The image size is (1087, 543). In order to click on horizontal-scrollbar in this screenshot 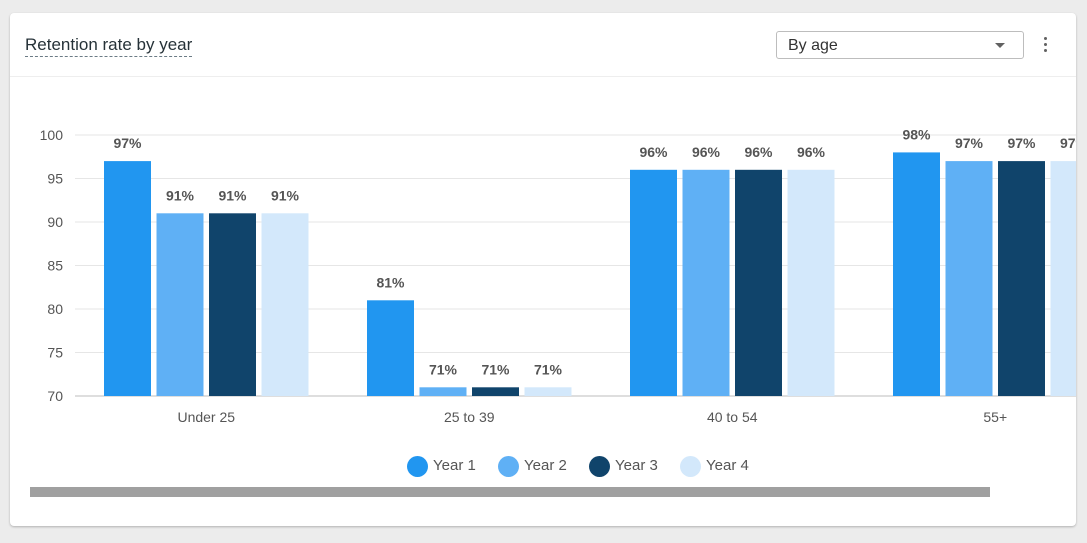, I will do `click(510, 492)`.